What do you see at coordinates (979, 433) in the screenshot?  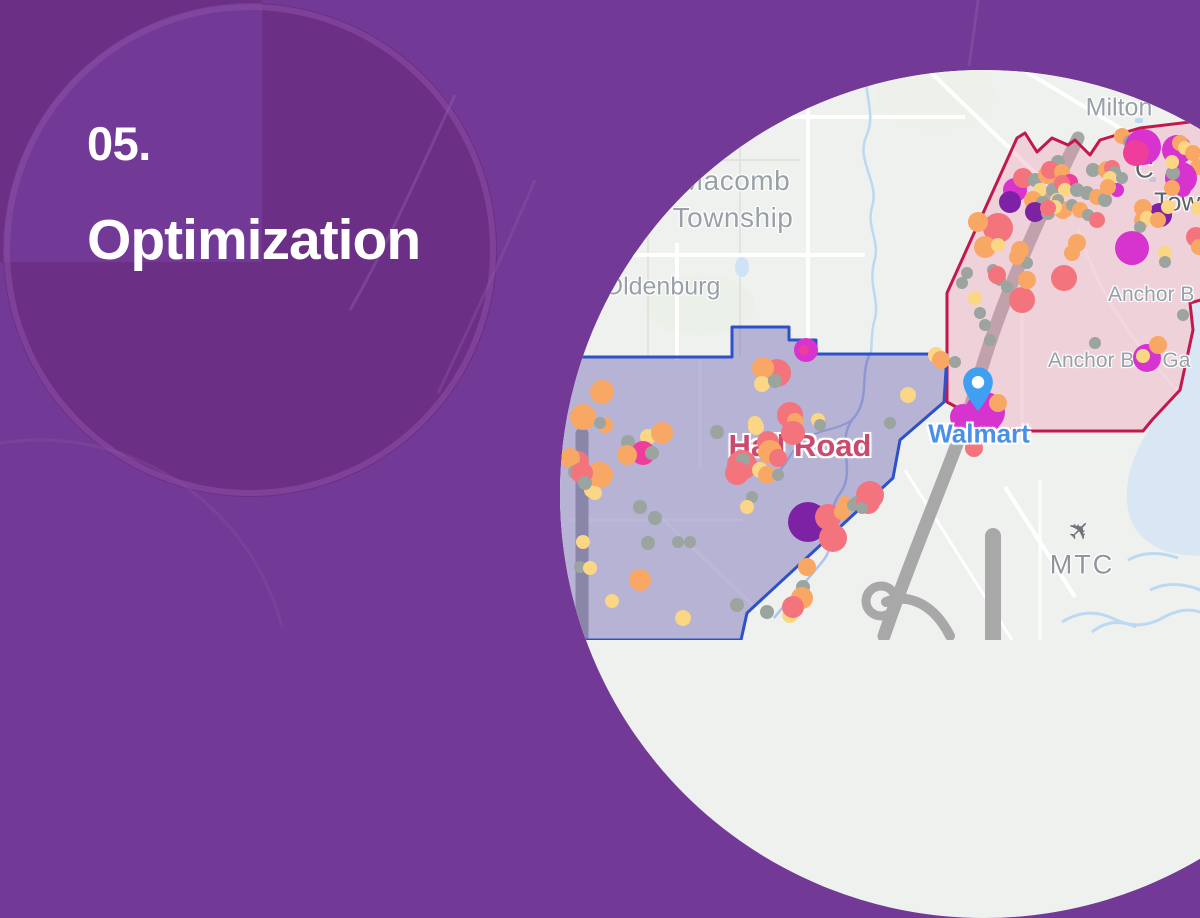 I see `label-walmart: Walmart` at bounding box center [979, 433].